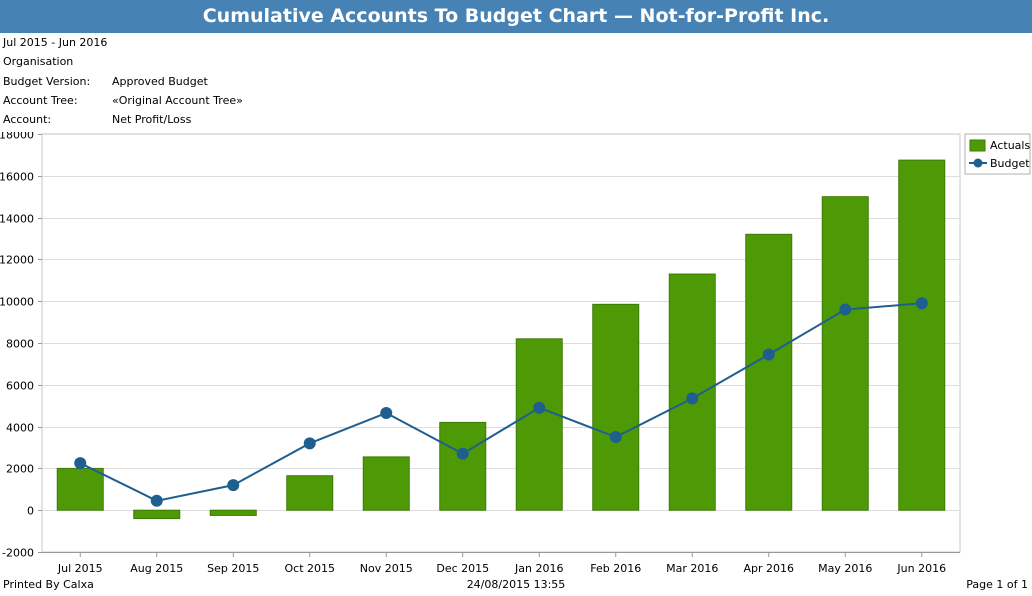 This screenshot has width=1032, height=596. What do you see at coordinates (921, 568) in the screenshot?
I see `x-tick-label: Jun 2016` at bounding box center [921, 568].